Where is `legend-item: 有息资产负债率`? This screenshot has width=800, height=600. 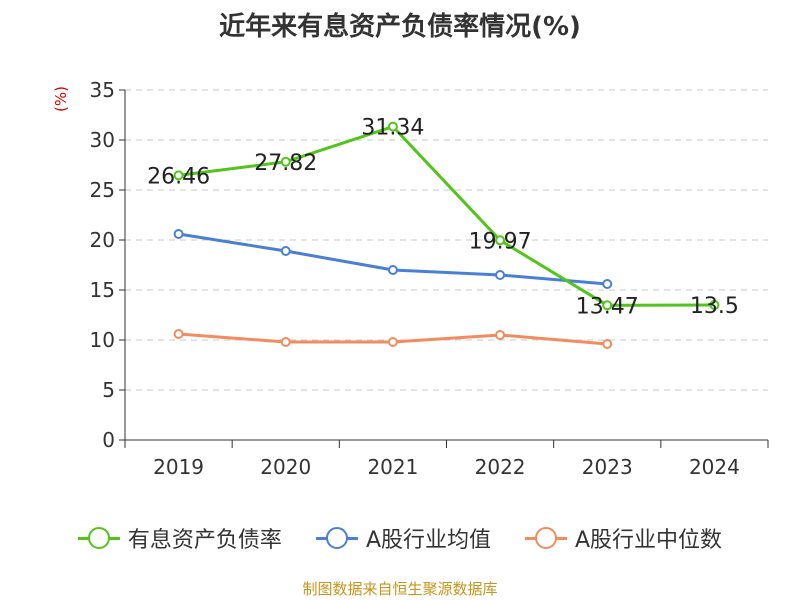 legend-item: 有息资产负债率 is located at coordinates (179, 538).